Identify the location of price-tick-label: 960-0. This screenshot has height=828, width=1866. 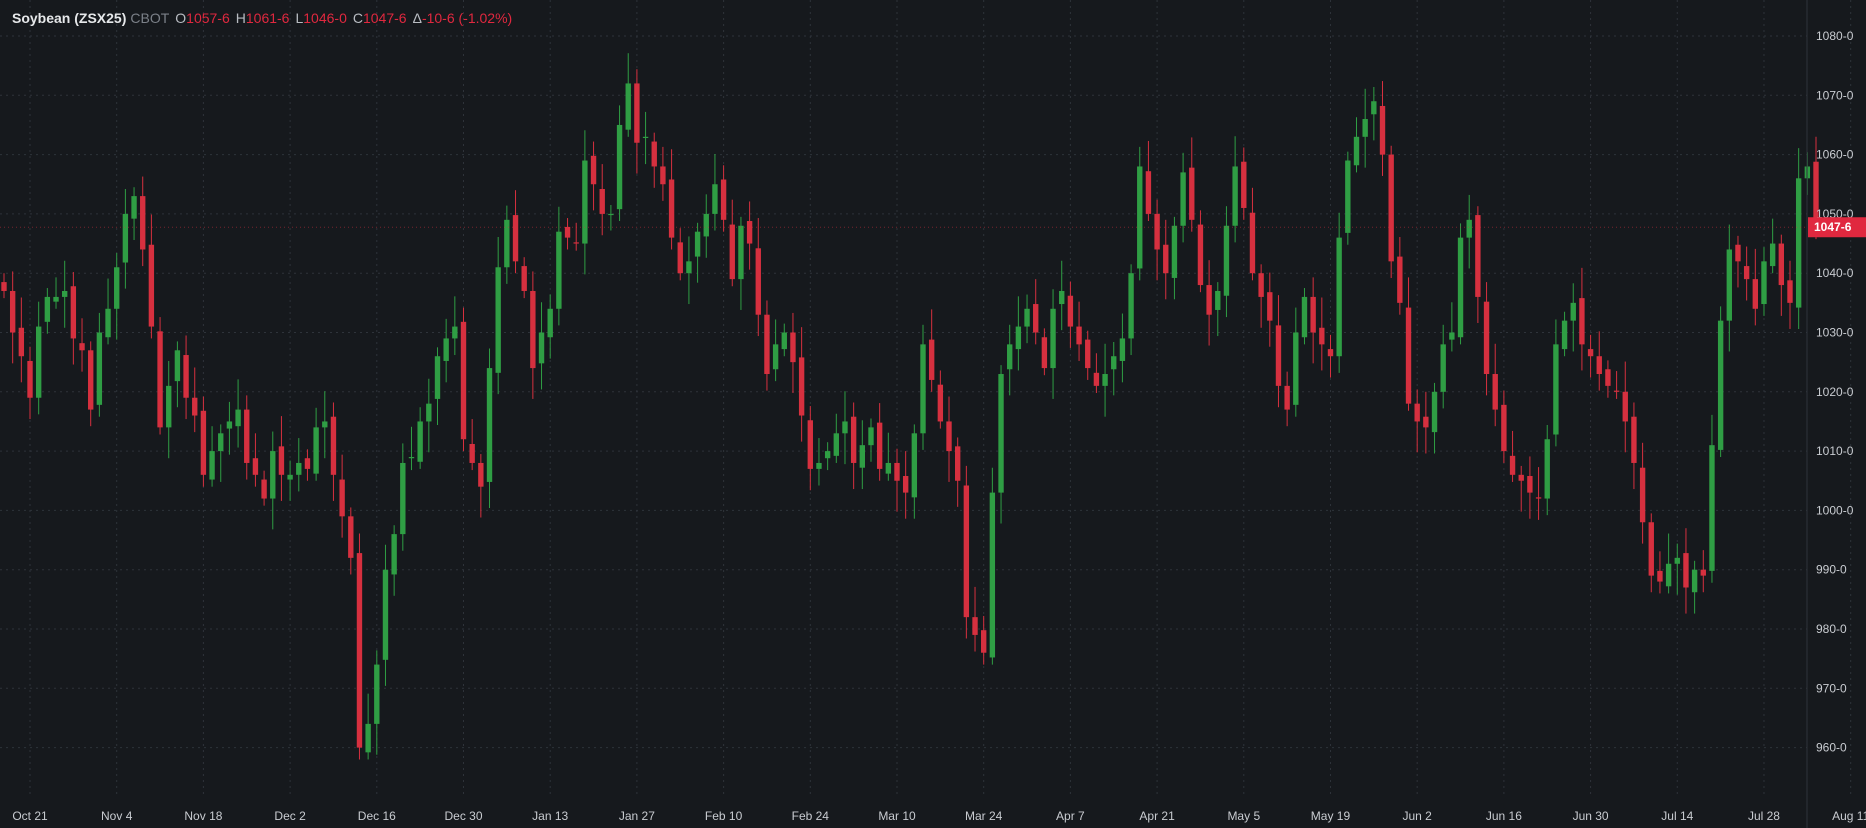
(1831, 748).